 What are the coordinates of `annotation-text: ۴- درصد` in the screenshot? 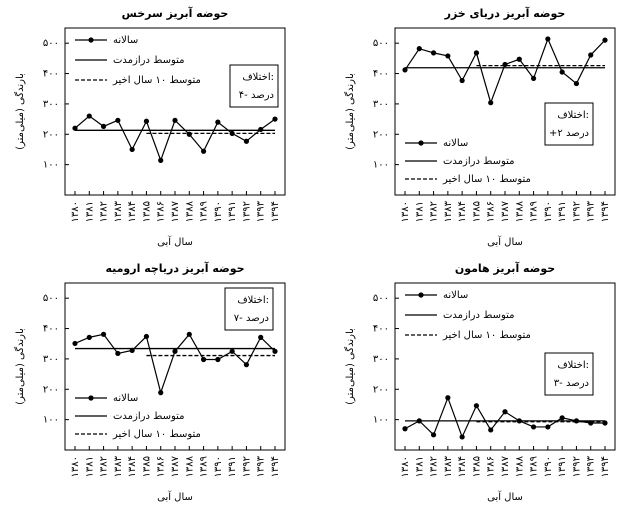 It's located at (256, 95).